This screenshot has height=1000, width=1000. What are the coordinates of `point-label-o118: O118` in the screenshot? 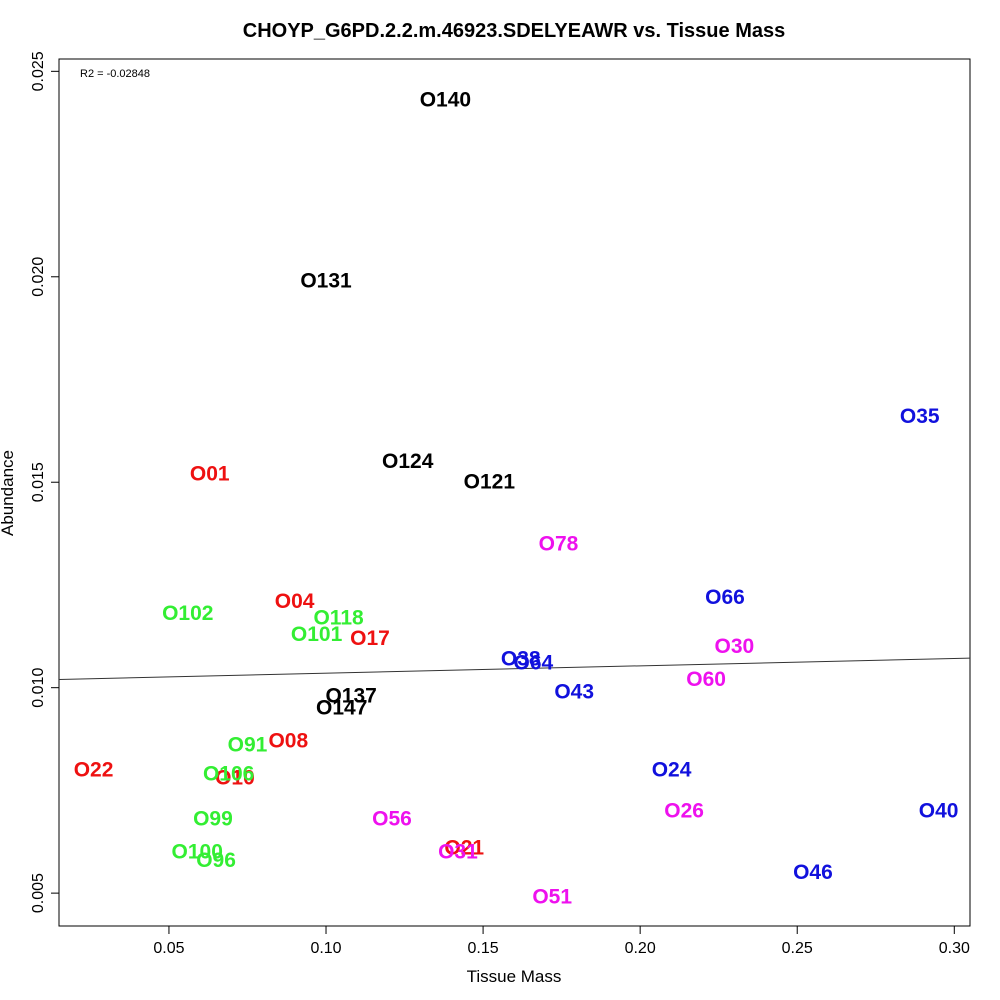 It's located at (338, 617).